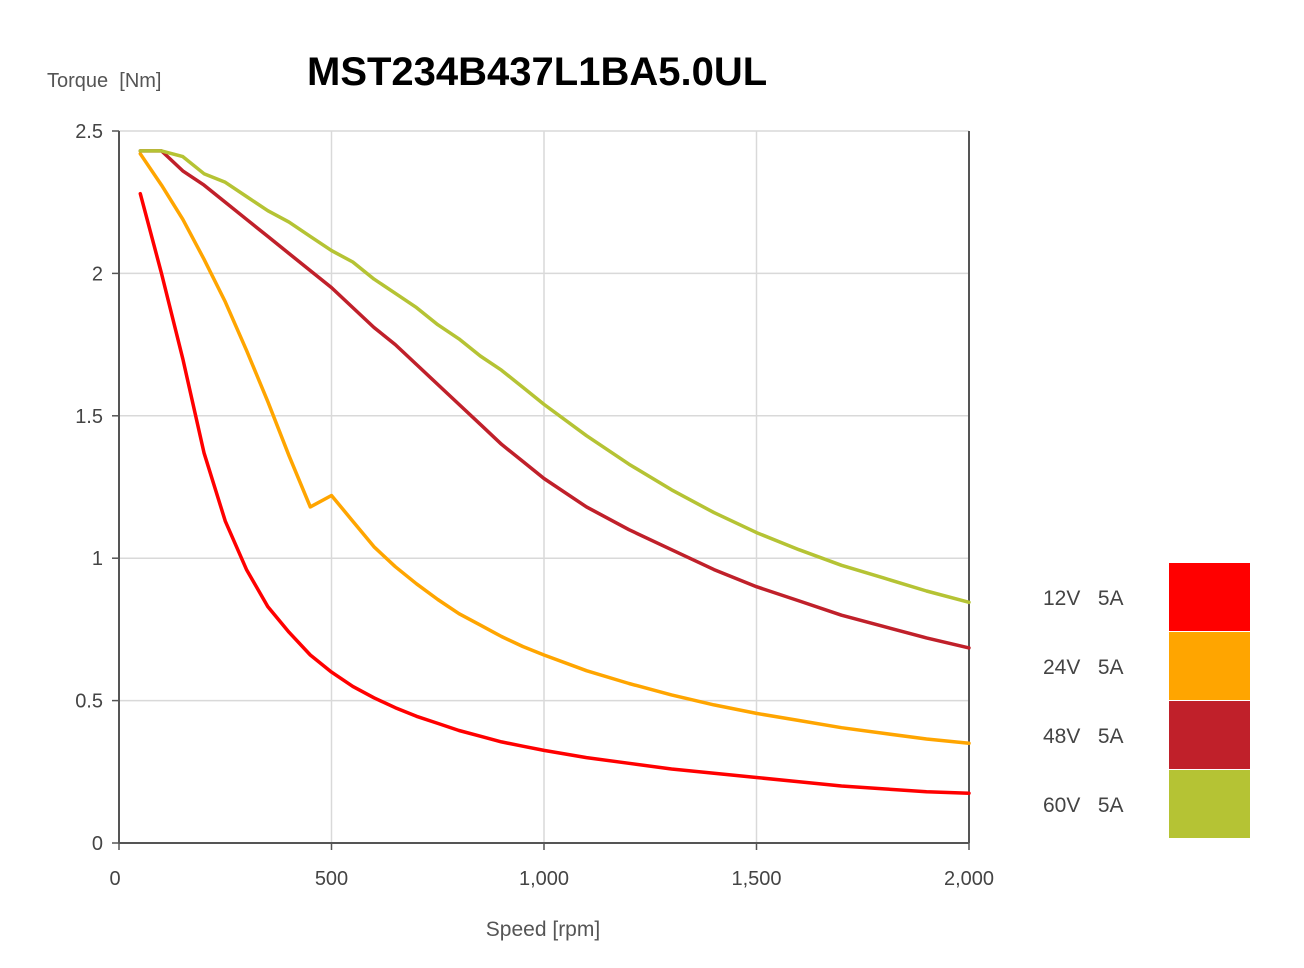  What do you see at coordinates (756, 879) in the screenshot?
I see `x-tick-label: 1,500` at bounding box center [756, 879].